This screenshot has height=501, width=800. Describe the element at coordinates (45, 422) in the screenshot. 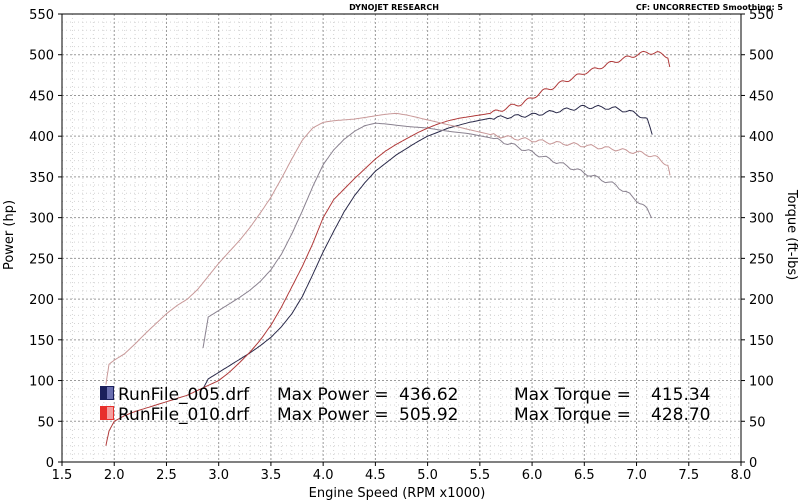

I see `y-tick-left: 50` at that location.